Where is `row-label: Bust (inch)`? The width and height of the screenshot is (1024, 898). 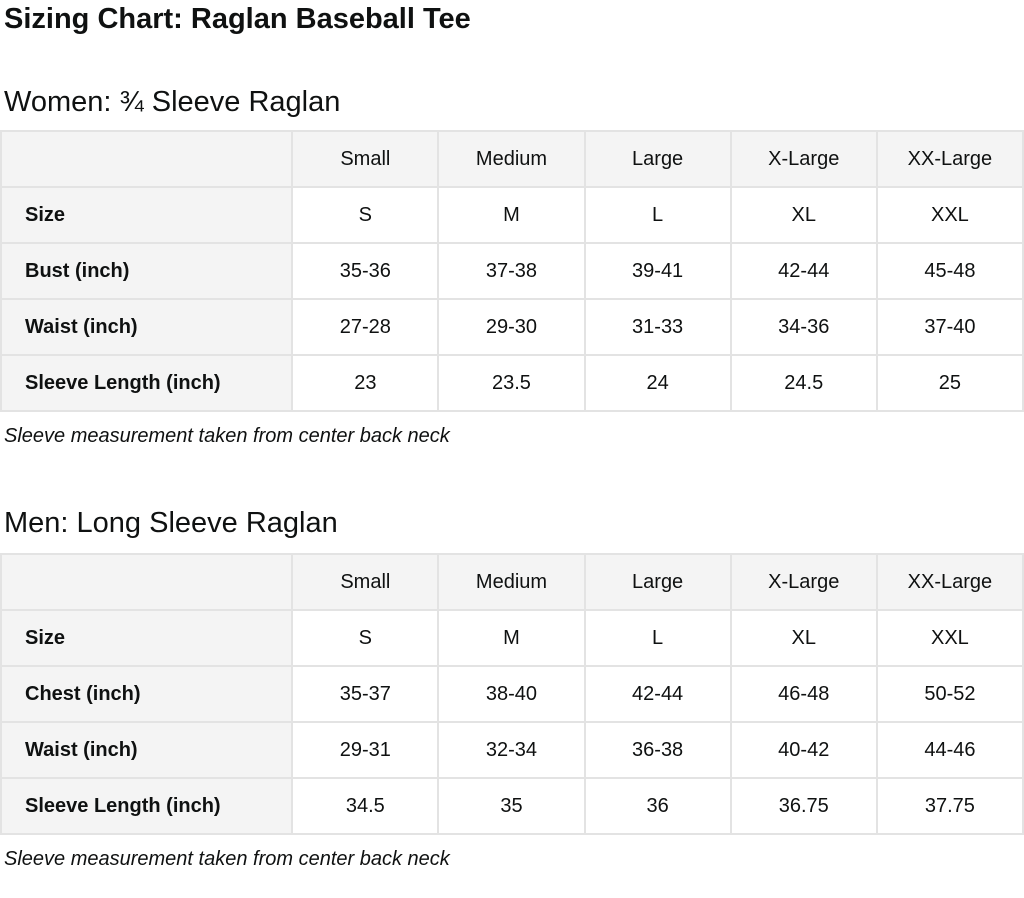 row-label: Bust (inch) is located at coordinates (147, 271).